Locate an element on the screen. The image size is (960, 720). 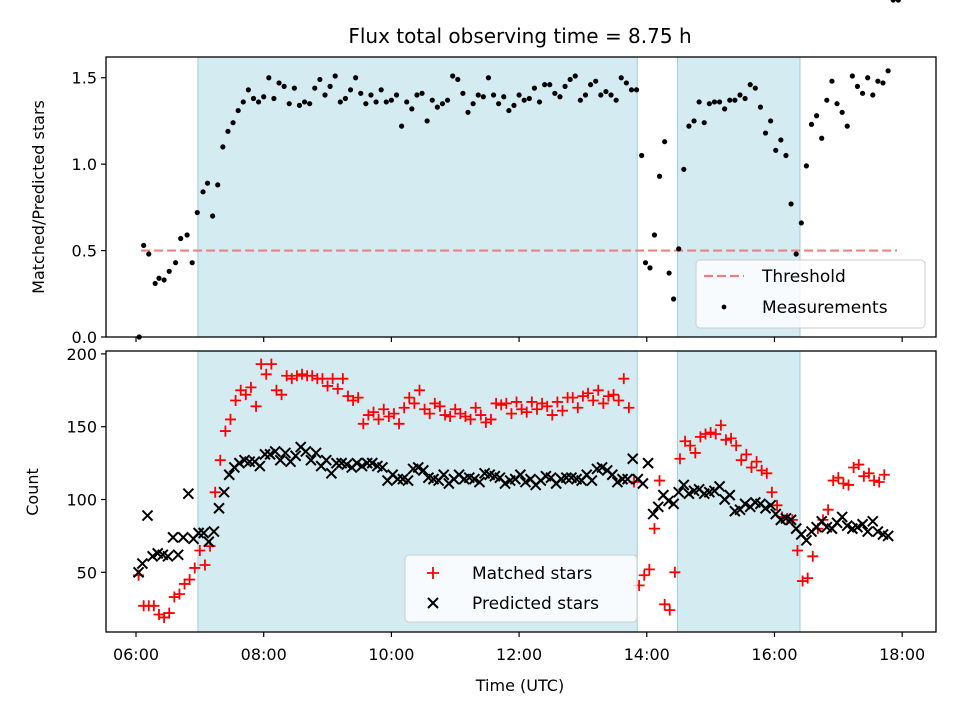
ratio-y-ticks: 0.0 0.5 1.0 1.5 is located at coordinates (89, 208).